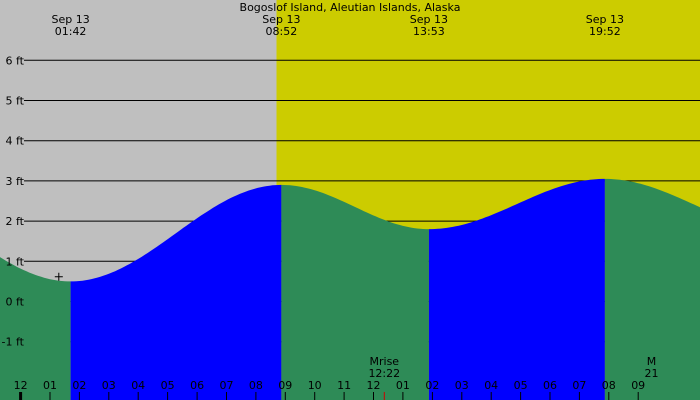  What do you see at coordinates (15, 101) in the screenshot?
I see `y-tick-label: 5 ft` at bounding box center [15, 101].